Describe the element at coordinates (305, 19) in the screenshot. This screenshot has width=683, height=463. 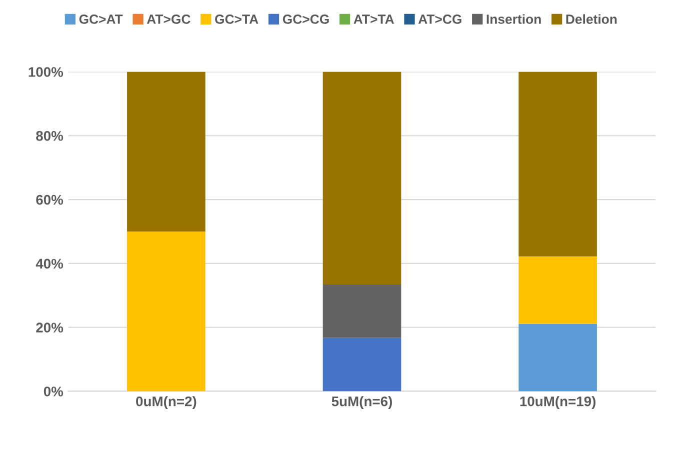
I see `legend-label: GC>CG` at that location.